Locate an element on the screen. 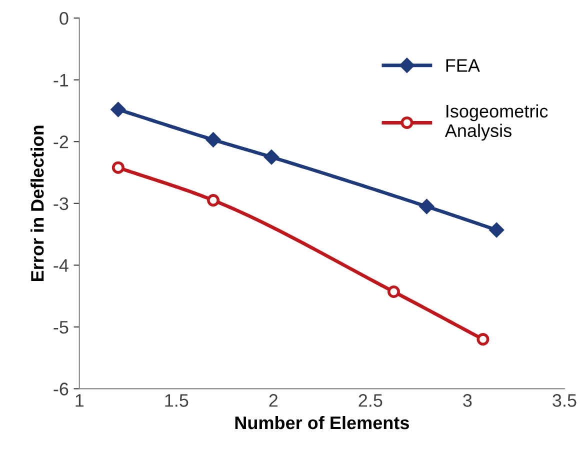 Image resolution: width=588 pixels, height=452 pixels. x-axis-title: Number of Elements is located at coordinates (322, 423).